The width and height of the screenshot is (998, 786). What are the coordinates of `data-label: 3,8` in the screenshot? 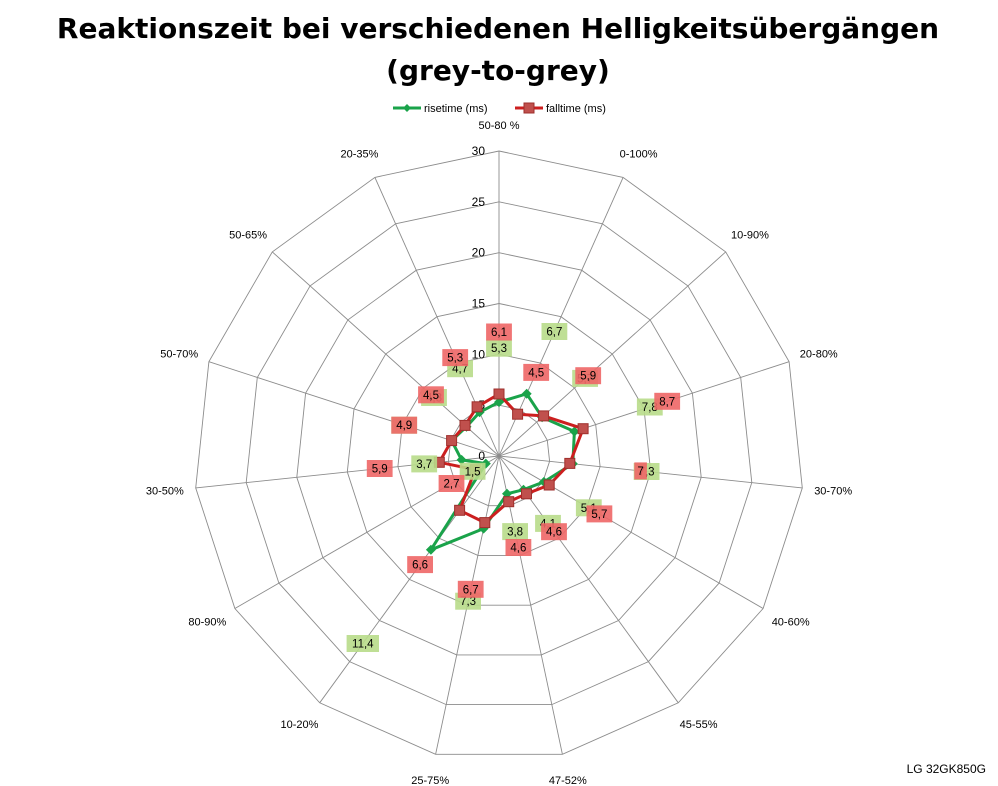 It's located at (515, 533).